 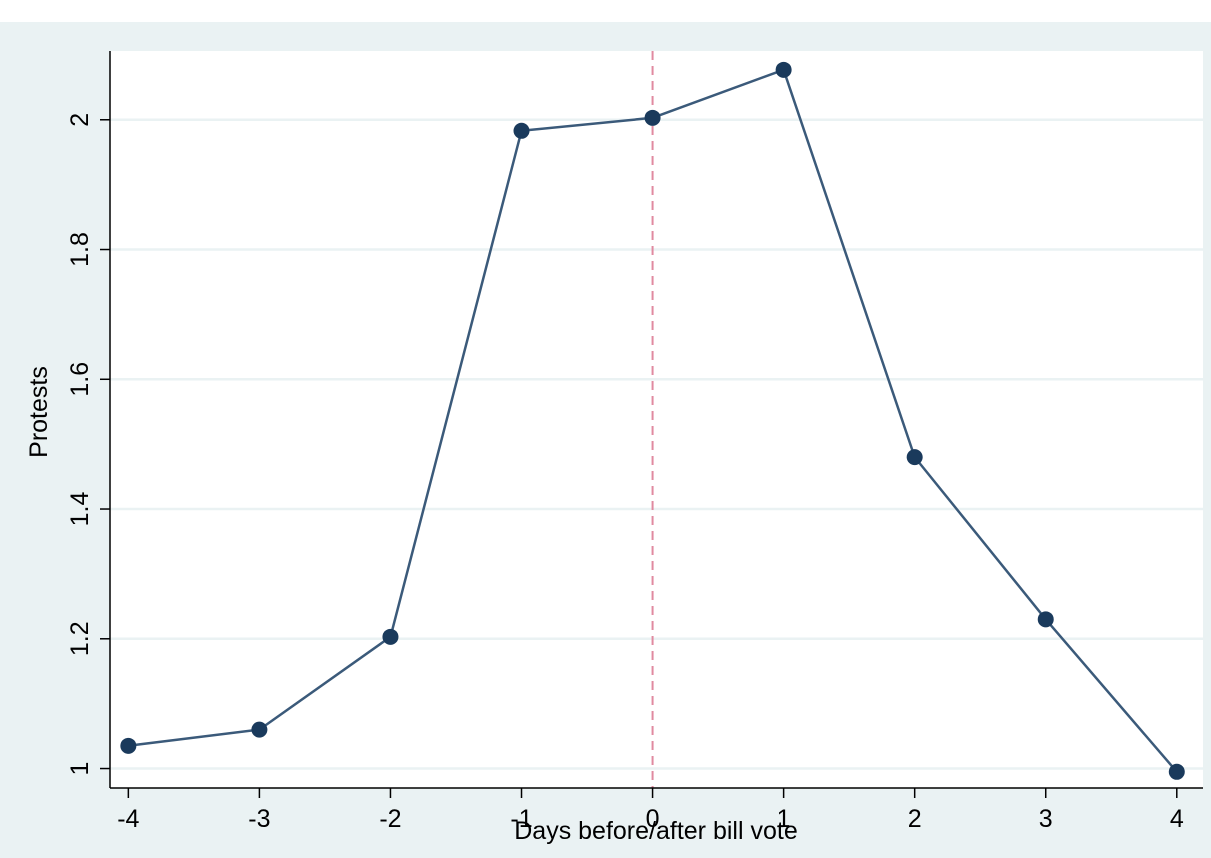 What do you see at coordinates (80, 638) in the screenshot?
I see `y-tick-label: 1.2` at bounding box center [80, 638].